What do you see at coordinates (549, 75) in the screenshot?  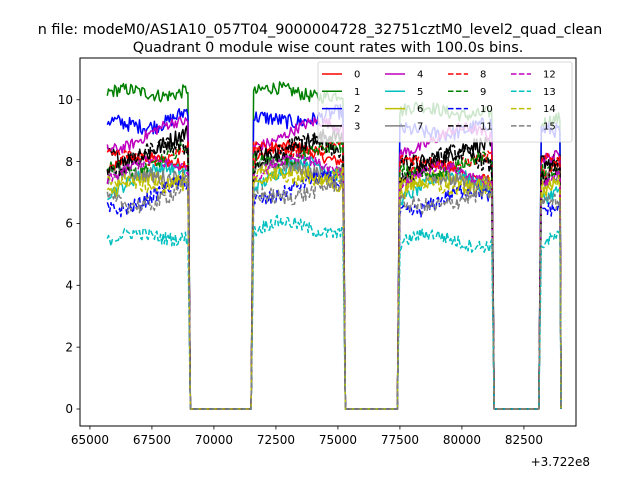 I see `legend-label-12: 12` at bounding box center [549, 75].